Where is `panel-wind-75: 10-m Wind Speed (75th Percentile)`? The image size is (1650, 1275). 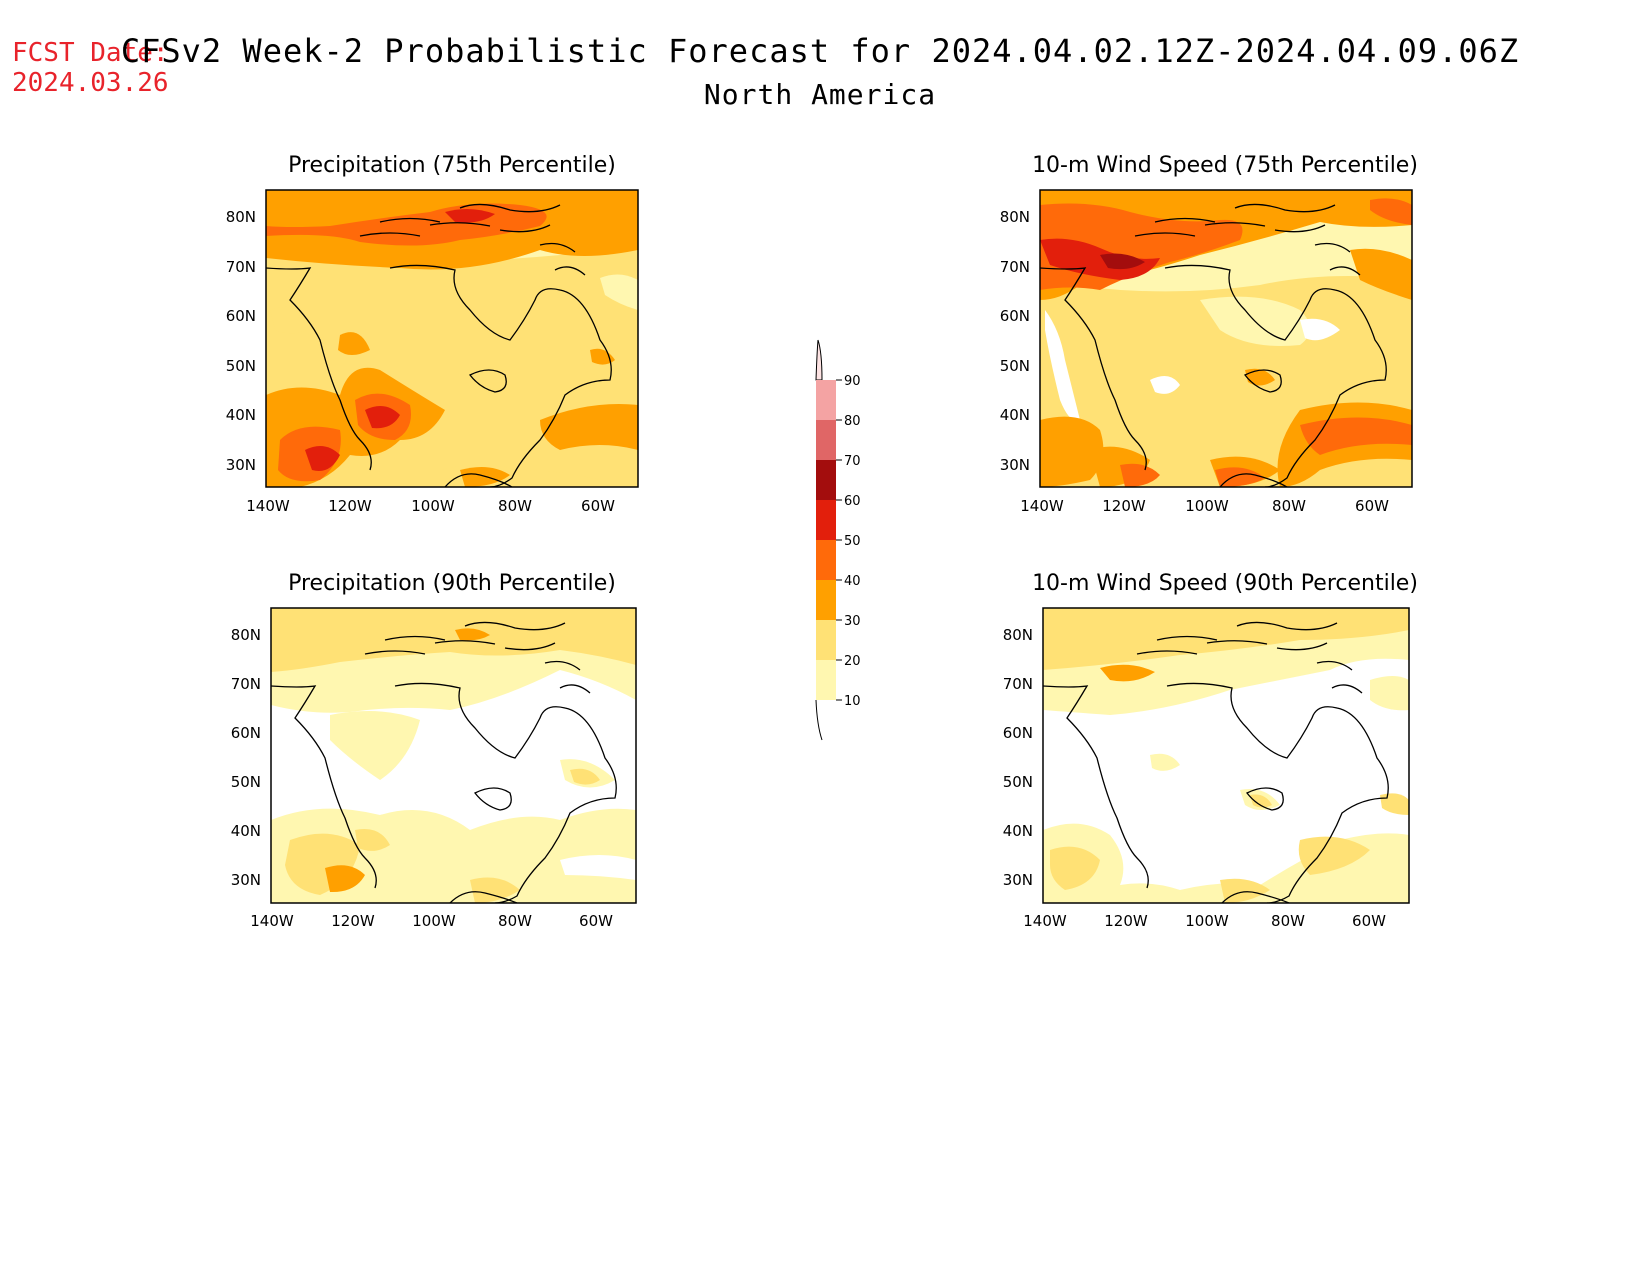
panel-wind-75: 10-m Wind Speed (75th Percentile) is located at coordinates (1209, 334).